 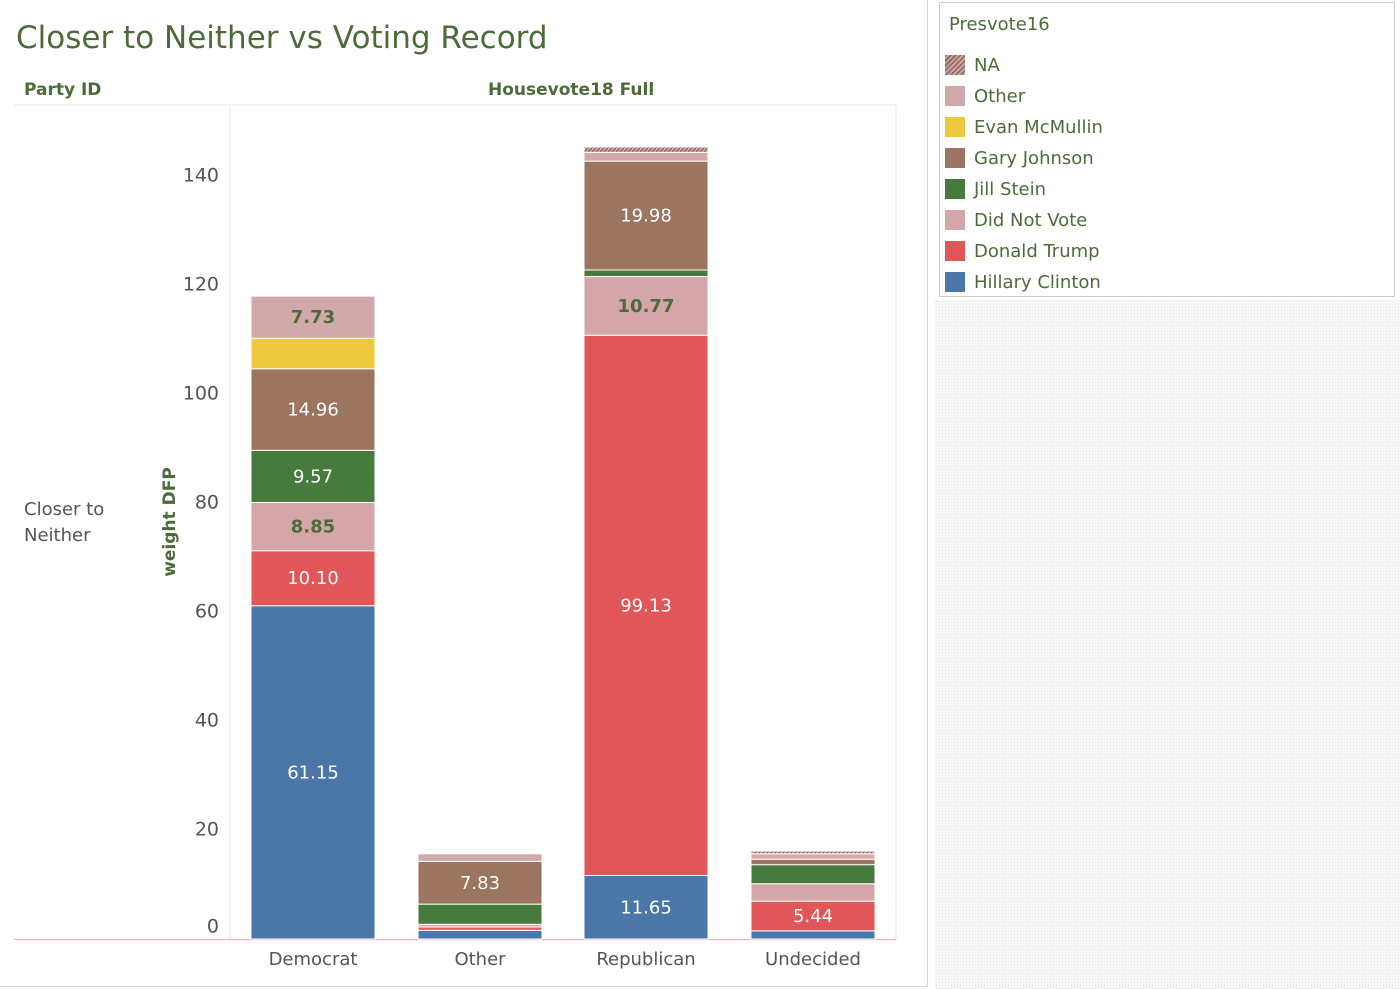 What do you see at coordinates (1037, 282) in the screenshot?
I see `legend-label: Hillary Clinton` at bounding box center [1037, 282].